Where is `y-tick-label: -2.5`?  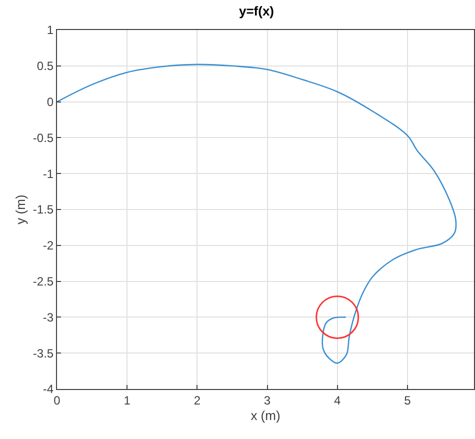
y-tick-label: -2.5 is located at coordinates (43, 281).